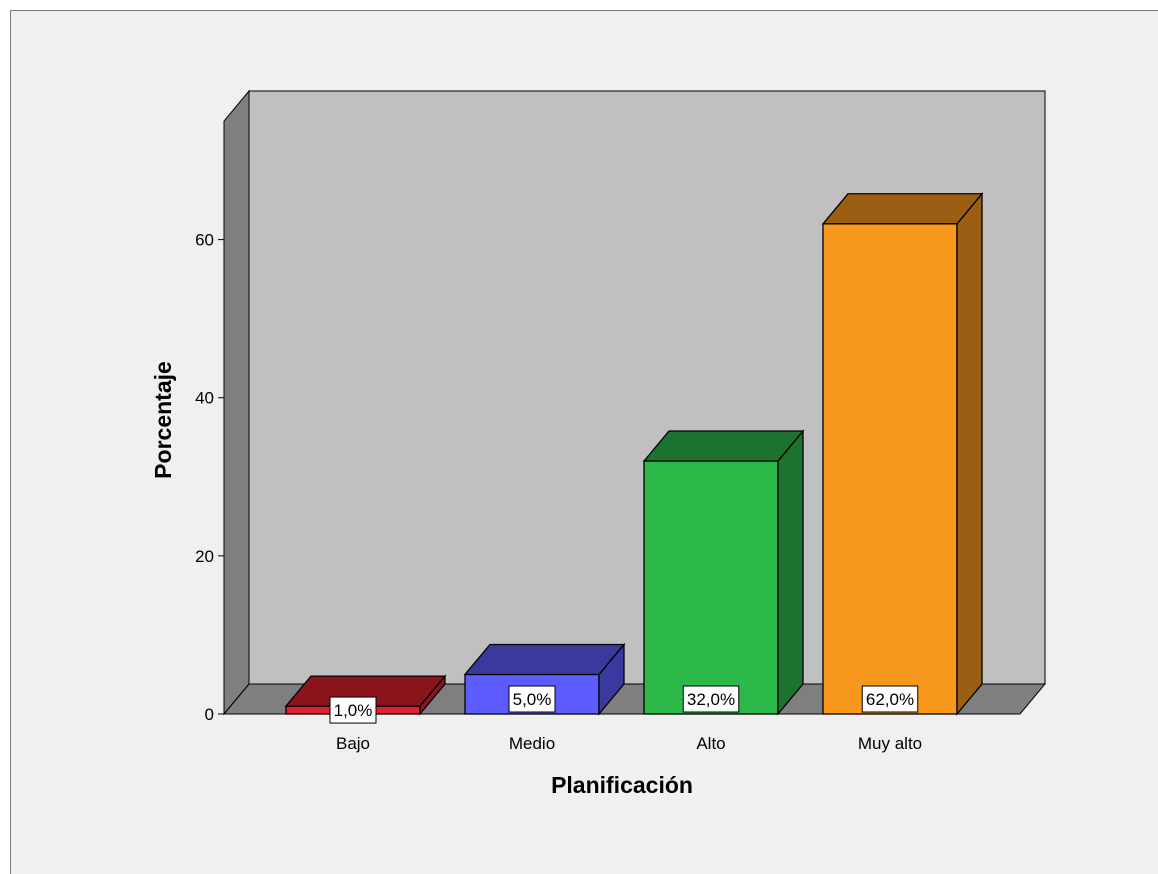 This screenshot has width=1158, height=874. I want to click on x-axis: Bajo Medio Alto Muy alto, so click(629, 743).